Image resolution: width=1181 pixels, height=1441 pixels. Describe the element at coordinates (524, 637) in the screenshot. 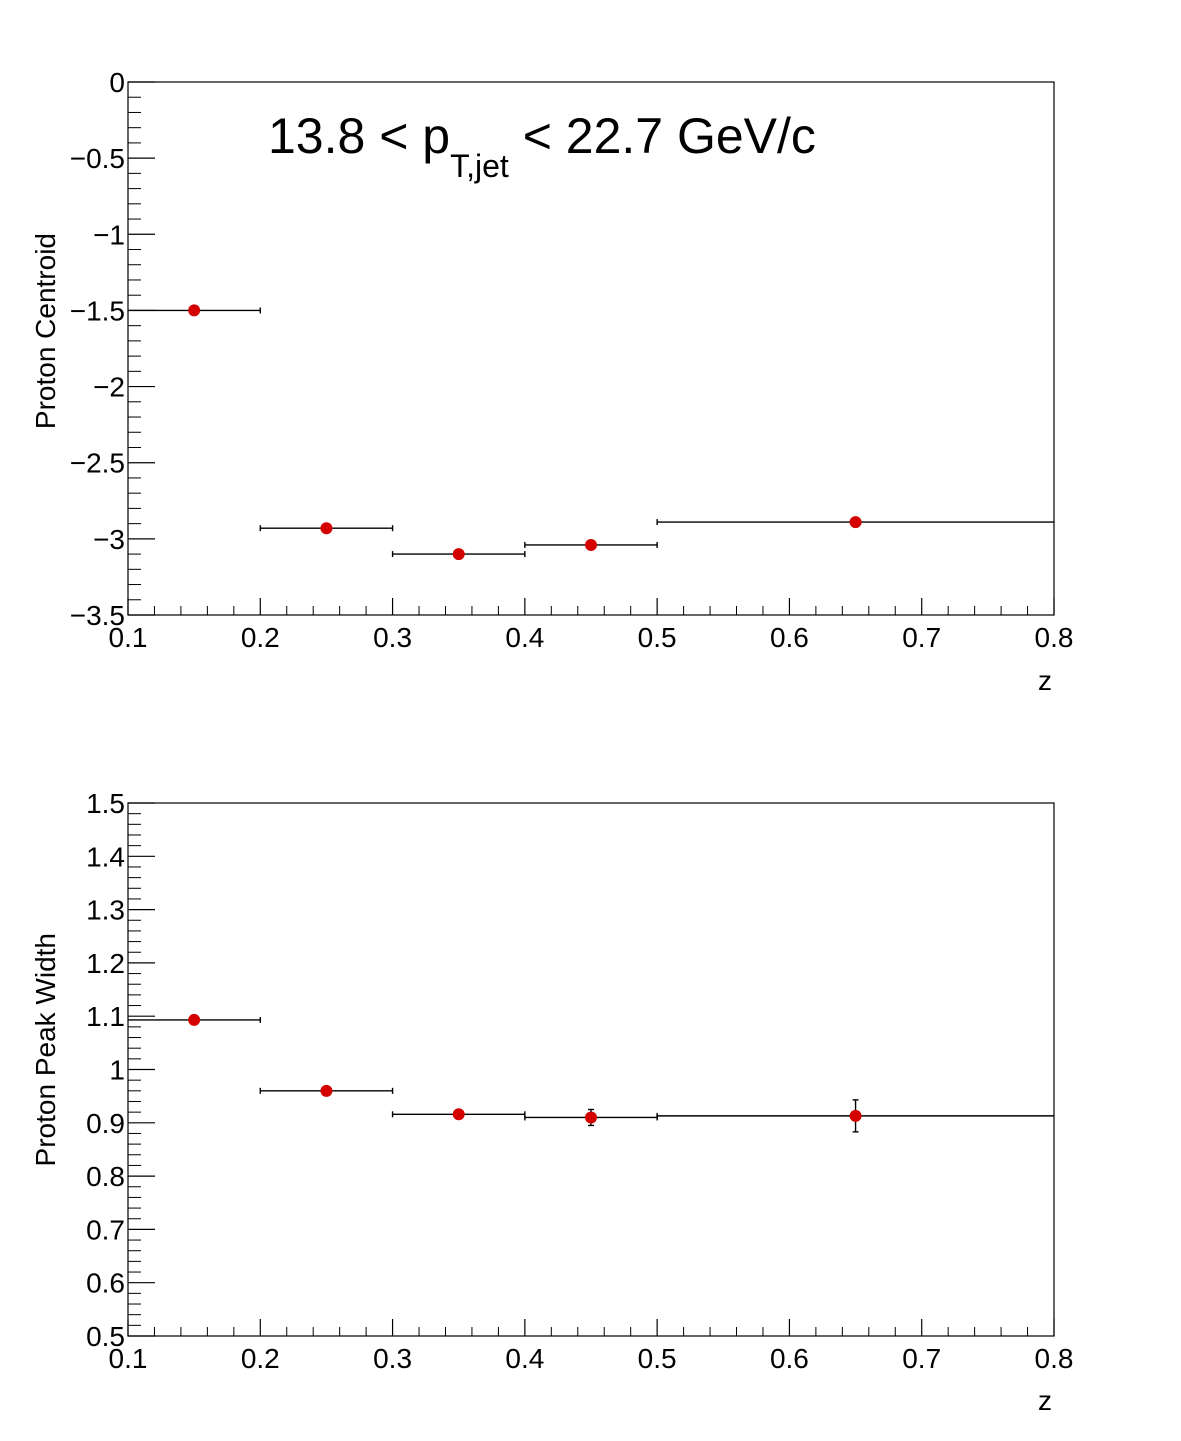

I see `centroid-x-tick-label: 0.4` at that location.